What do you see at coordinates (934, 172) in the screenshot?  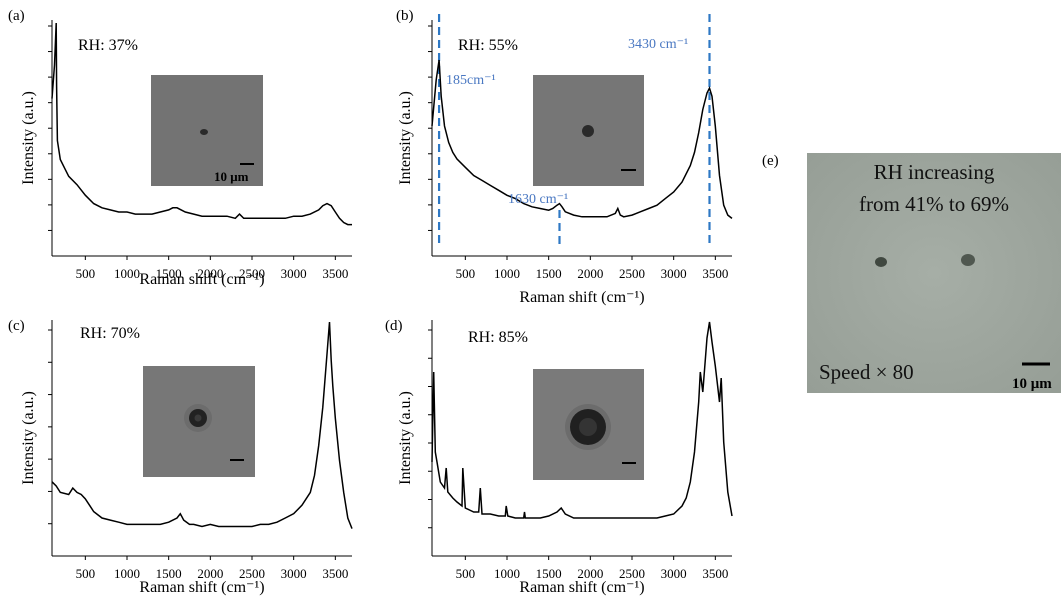 I see `panel-e-title-line1: RH increasing` at bounding box center [934, 172].